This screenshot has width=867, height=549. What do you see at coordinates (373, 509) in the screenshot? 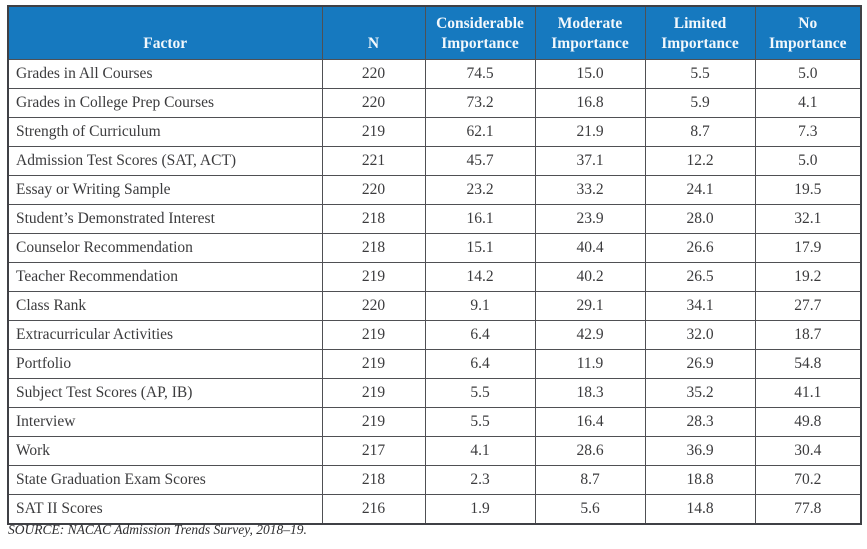
I see `n-cell: 216` at bounding box center [373, 509].